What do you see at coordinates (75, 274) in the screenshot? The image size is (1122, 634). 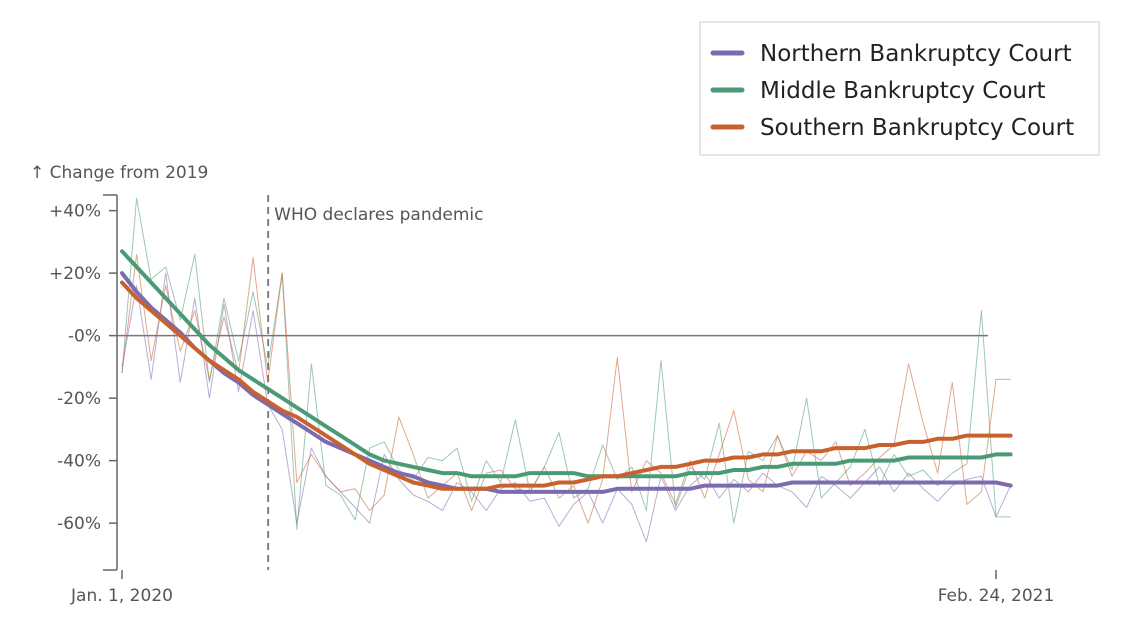 I see `y-tick-label: +20%` at bounding box center [75, 274].